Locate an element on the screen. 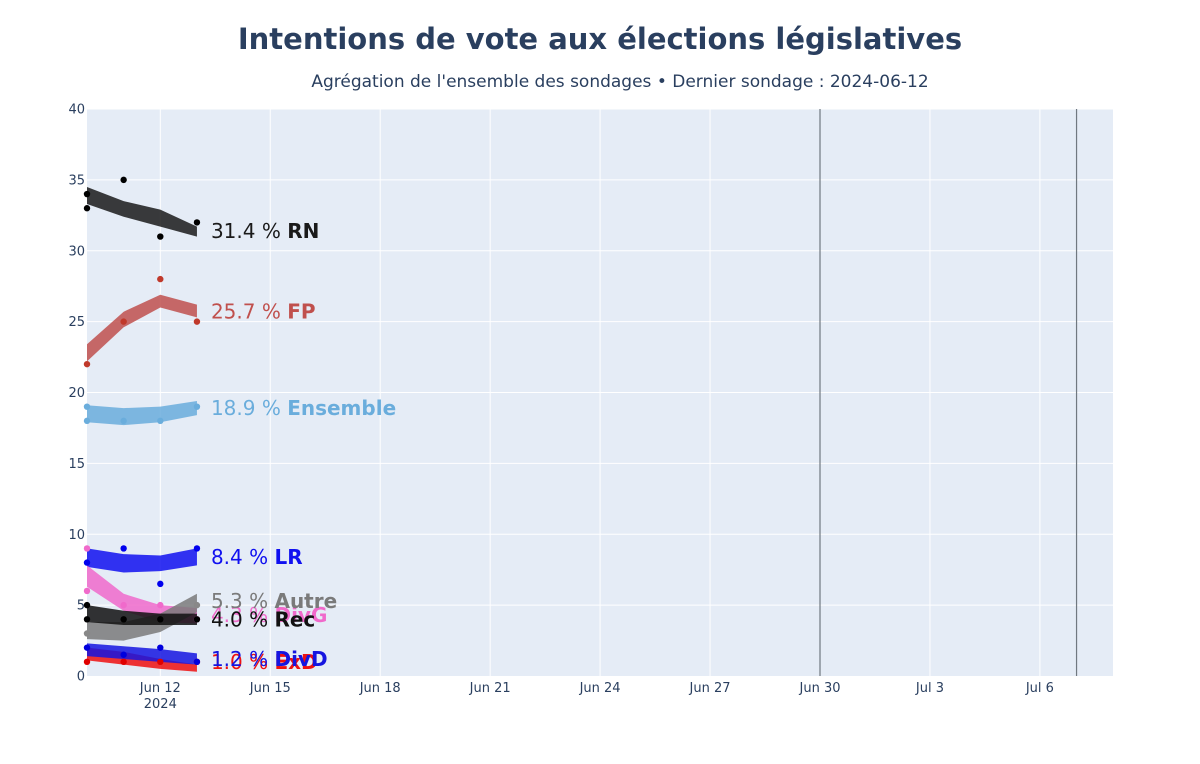 The width and height of the screenshot is (1200, 764). x-tick-label: Jun 18 is located at coordinates (380, 688).